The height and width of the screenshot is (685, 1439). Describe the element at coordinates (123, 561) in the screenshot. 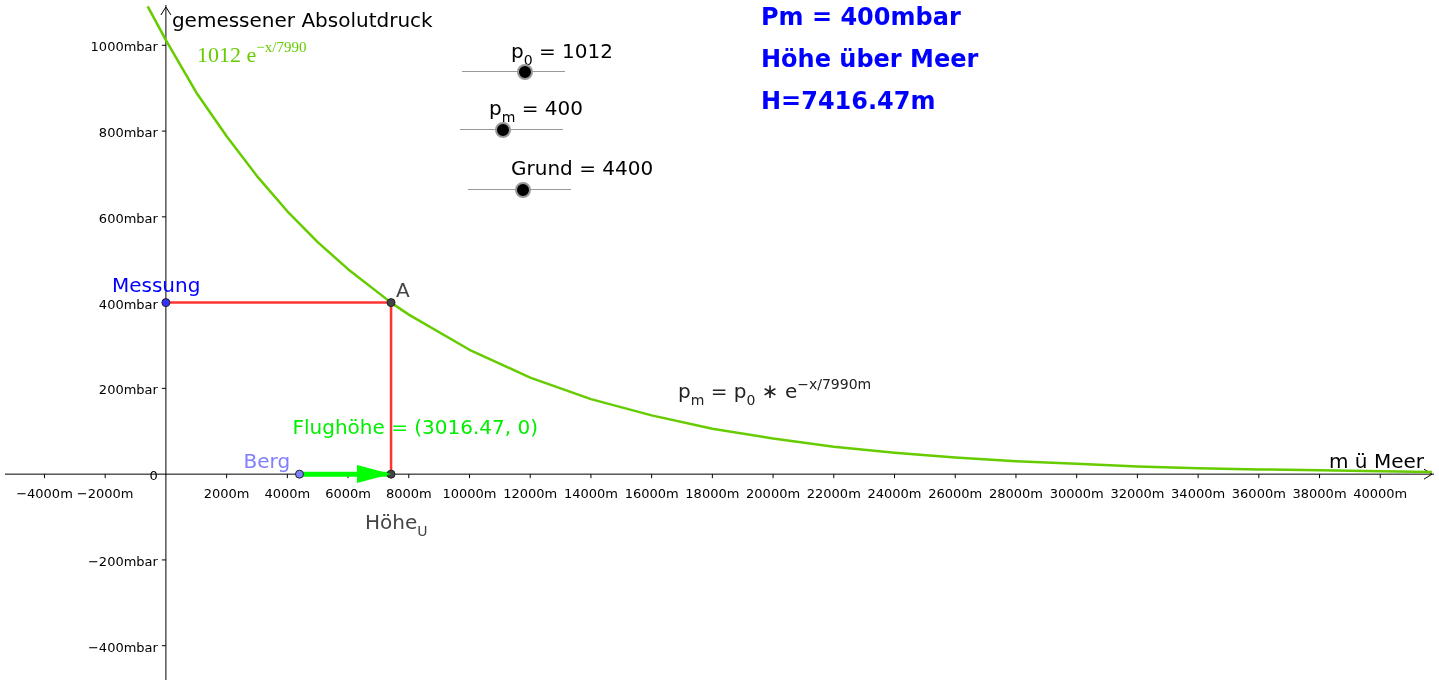

I see `y-tick-label: −200mbar` at that location.